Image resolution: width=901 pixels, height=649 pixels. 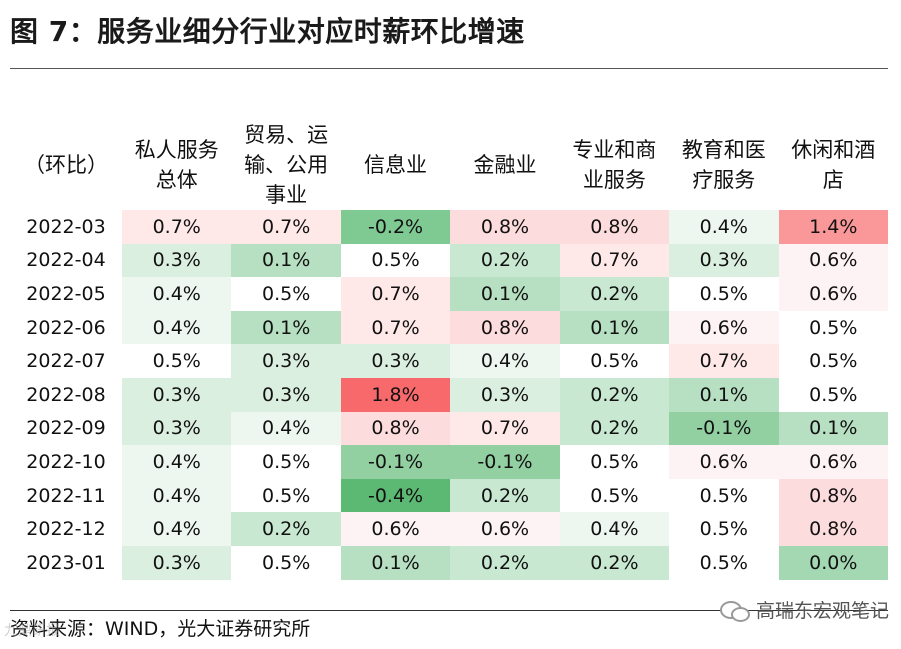 I want to click on table-row: 2022-06 0.4% 0.1% 0.7% 0.8% 0.1% 0.6% 0.5%, so click(x=449, y=327).